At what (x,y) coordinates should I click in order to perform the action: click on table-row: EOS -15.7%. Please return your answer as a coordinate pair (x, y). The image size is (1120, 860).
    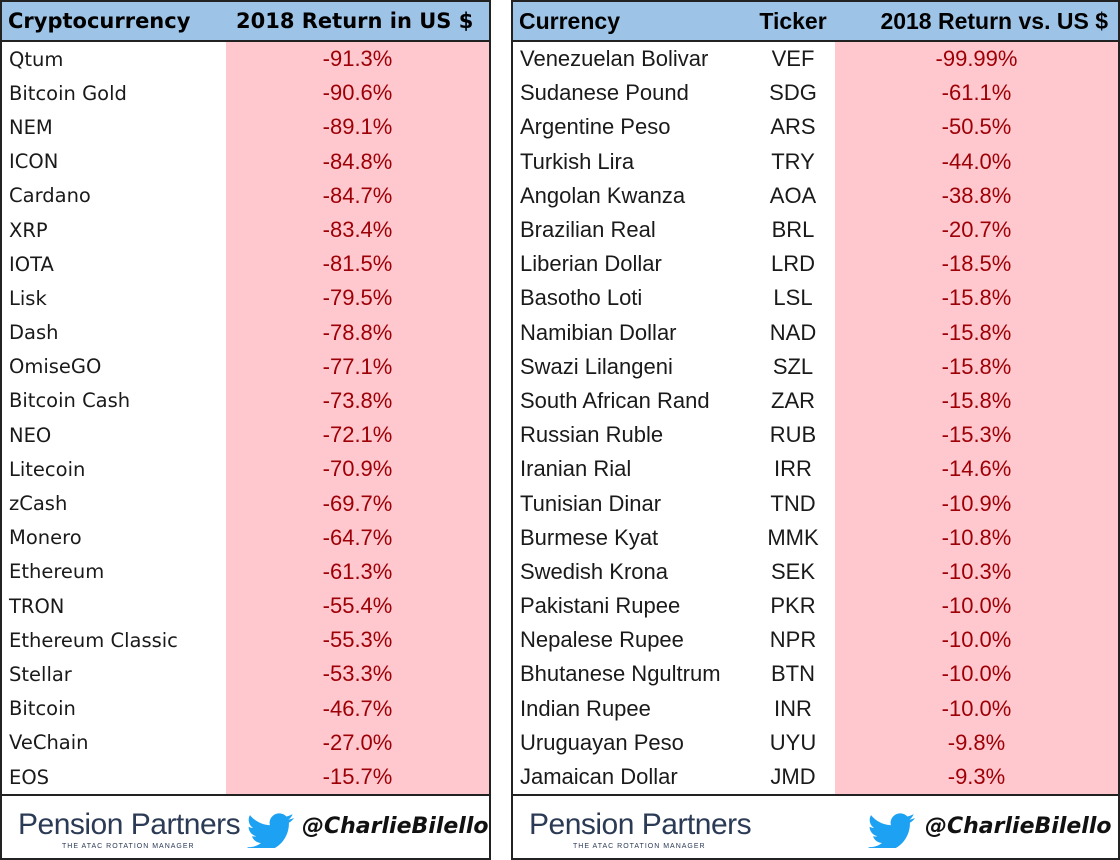
    Looking at the image, I should click on (245, 777).